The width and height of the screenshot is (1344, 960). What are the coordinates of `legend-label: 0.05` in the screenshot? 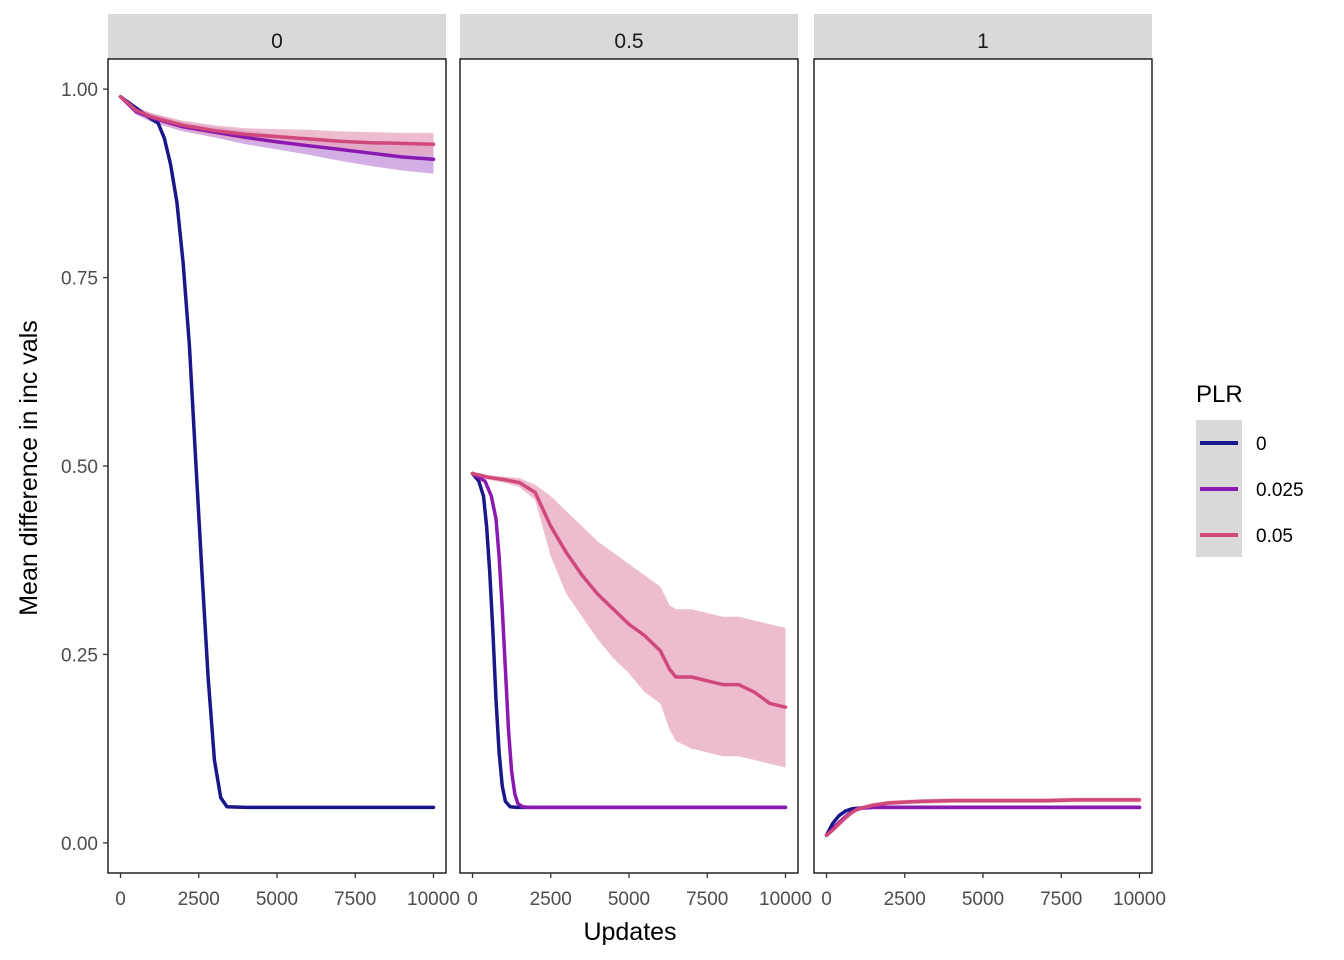 It's located at (1274, 536).